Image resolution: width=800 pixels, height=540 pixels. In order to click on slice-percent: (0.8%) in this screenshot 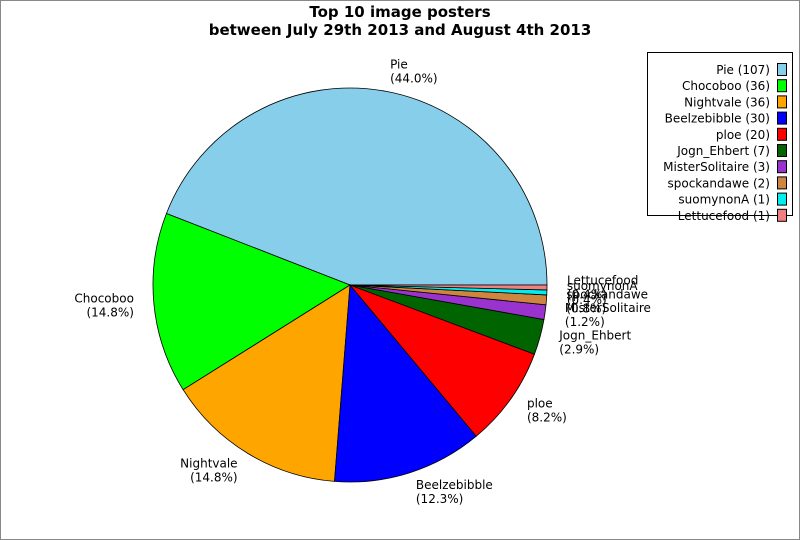, I will do `click(586, 308)`.